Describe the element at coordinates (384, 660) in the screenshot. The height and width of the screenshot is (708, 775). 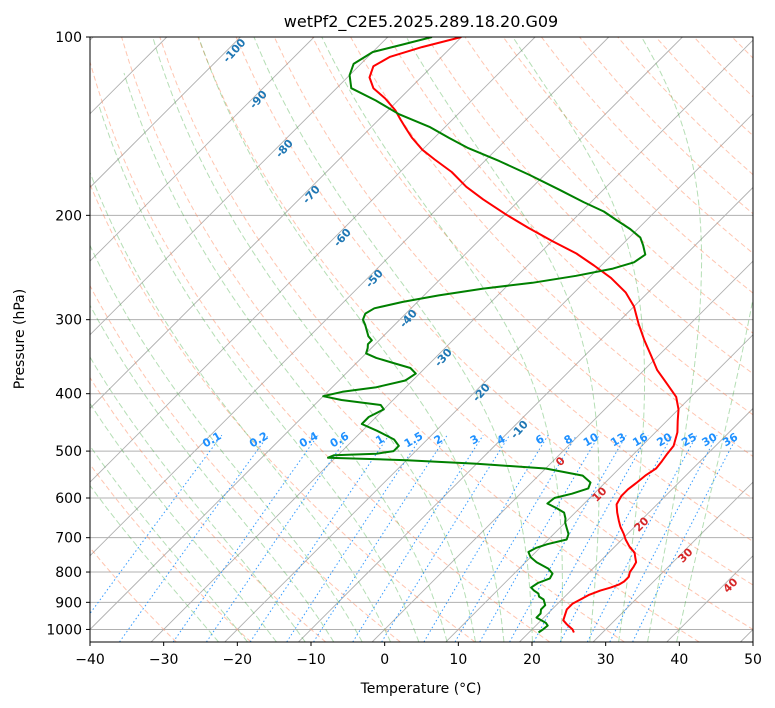
I see `x-tick-label: 0` at that location.